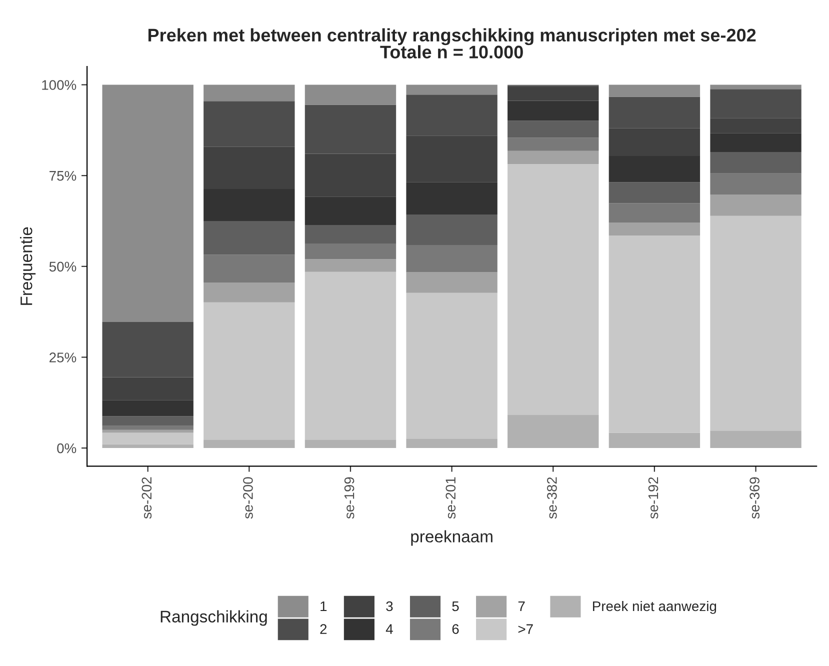  Describe the element at coordinates (389, 629) in the screenshot. I see `legend-label: 4` at that location.